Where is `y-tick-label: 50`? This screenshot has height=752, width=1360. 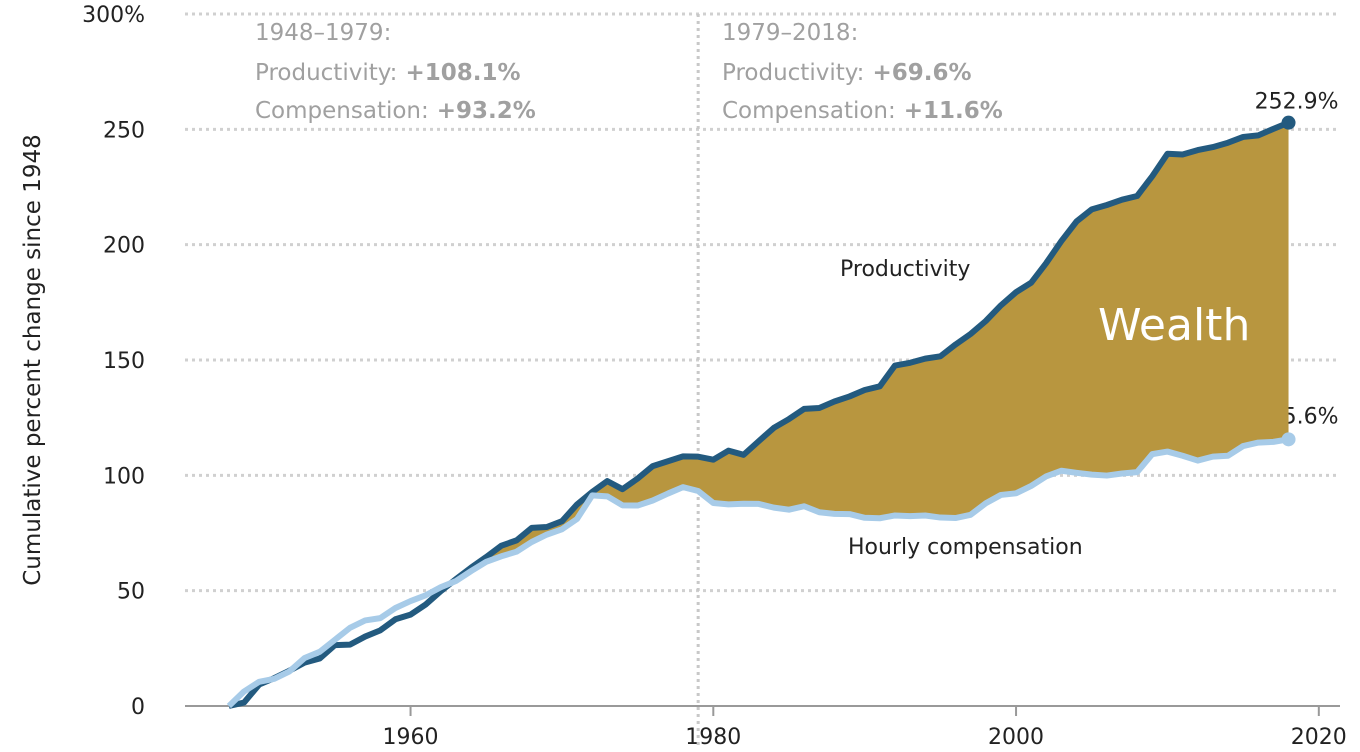
y-tick-label: 50 is located at coordinates (131, 592).